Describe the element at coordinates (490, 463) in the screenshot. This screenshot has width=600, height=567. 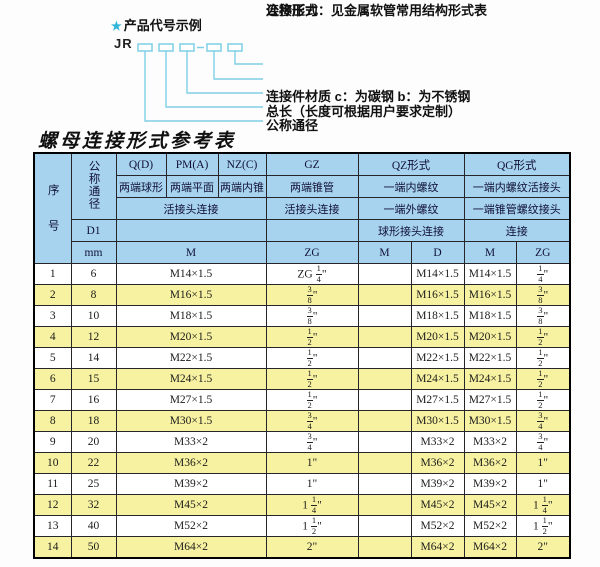
I see `cell-qg-m: M36×2` at that location.